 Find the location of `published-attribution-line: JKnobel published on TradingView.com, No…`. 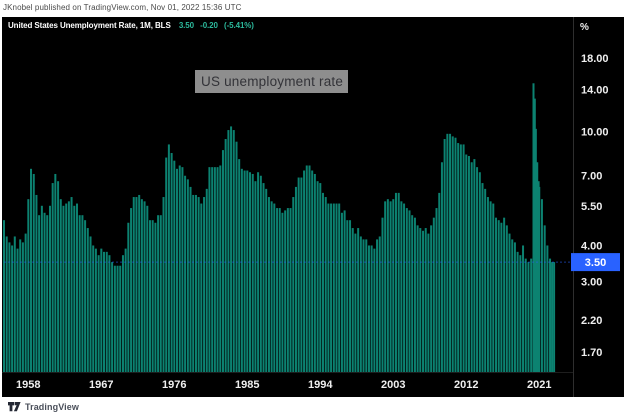

published-attribution-line: JKnobel published on TradingView.com, No… is located at coordinates (122, 7).